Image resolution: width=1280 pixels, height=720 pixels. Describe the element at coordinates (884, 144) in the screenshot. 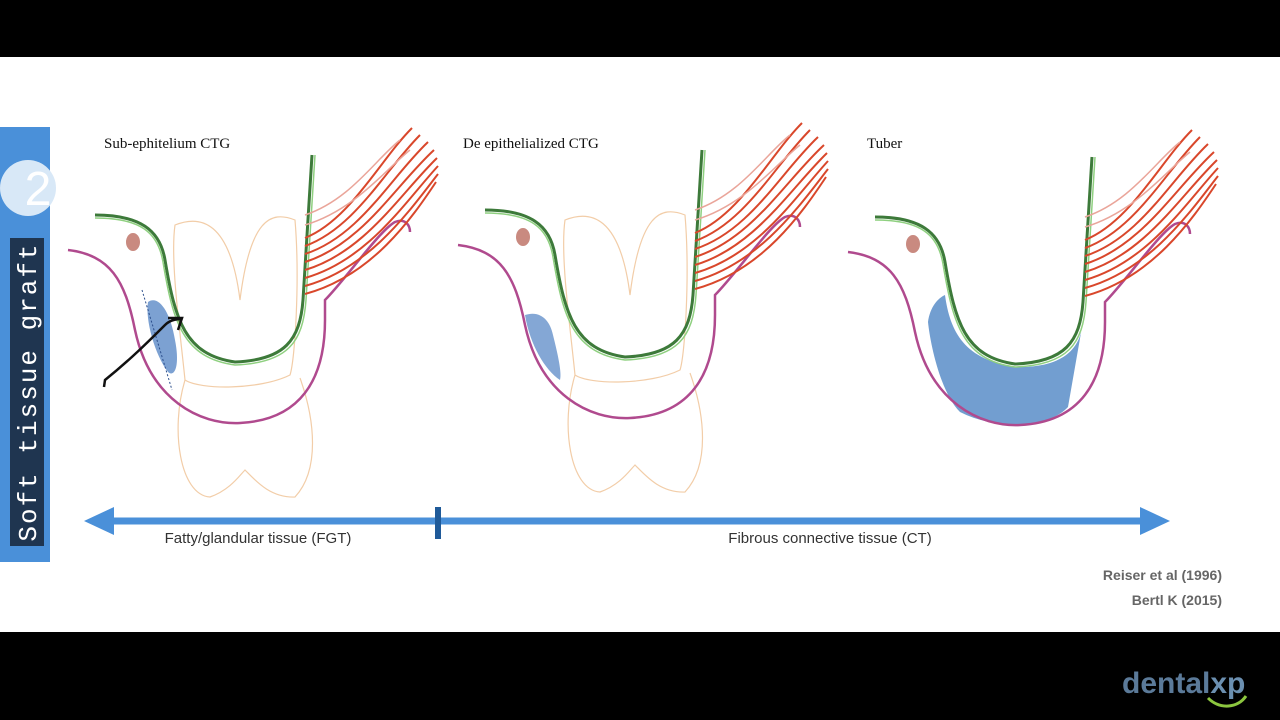

I see `panel-title: Tuber` at that location.